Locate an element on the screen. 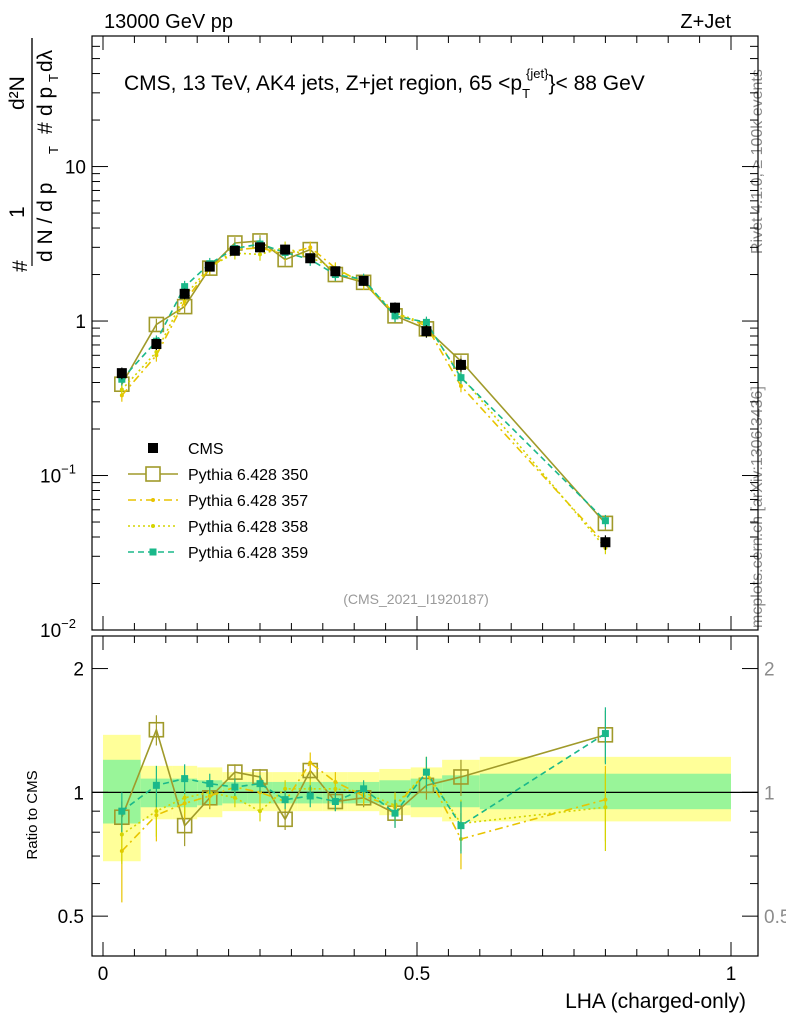 This screenshot has height=1024, width=786. legend-marker-cms is located at coordinates (153, 448).